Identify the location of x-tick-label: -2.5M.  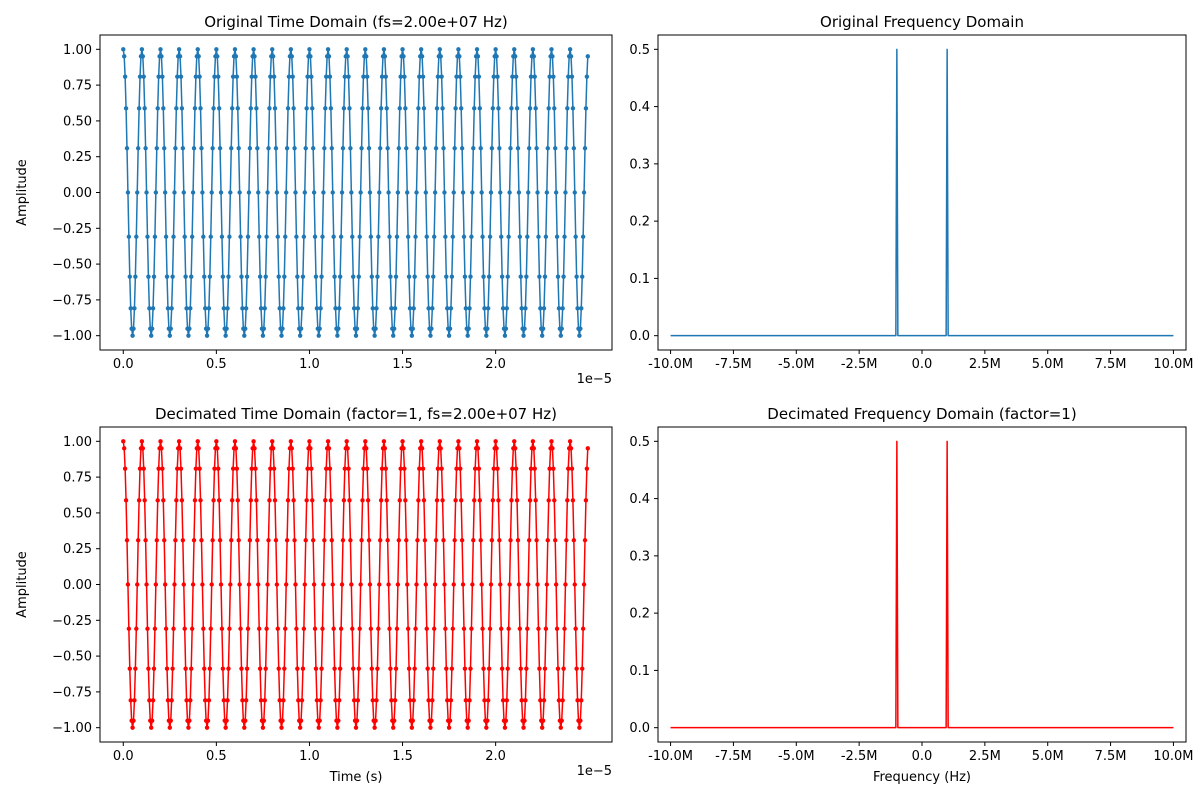
(859, 756).